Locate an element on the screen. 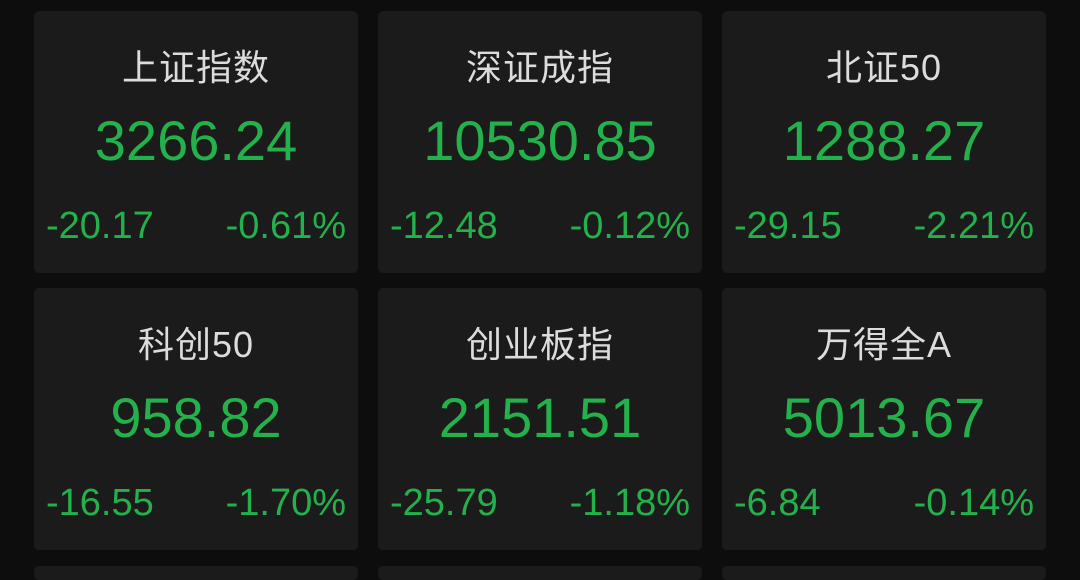 This screenshot has width=1080, height=580. index-card: 科创50 958.82 -16.55 -1.70% is located at coordinates (196, 419).